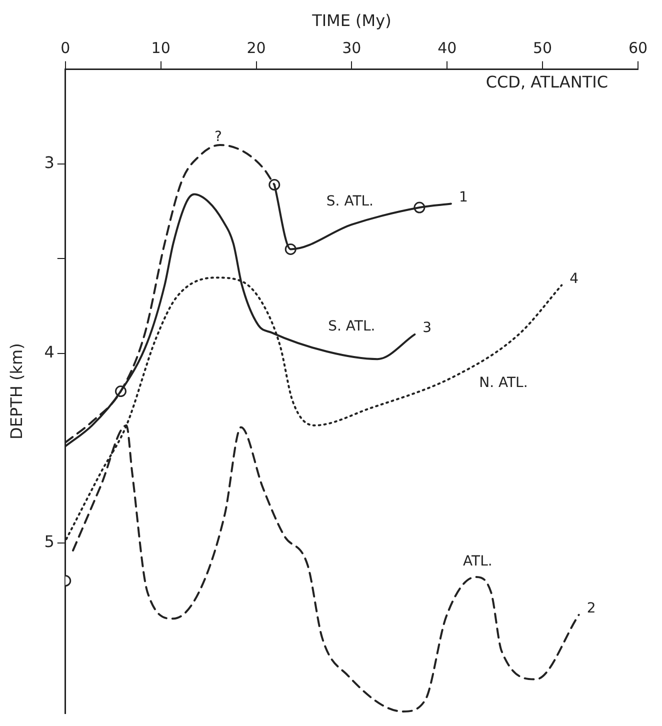 The height and width of the screenshot is (726, 662). I want to click on x-tick-label: 0, so click(65, 48).